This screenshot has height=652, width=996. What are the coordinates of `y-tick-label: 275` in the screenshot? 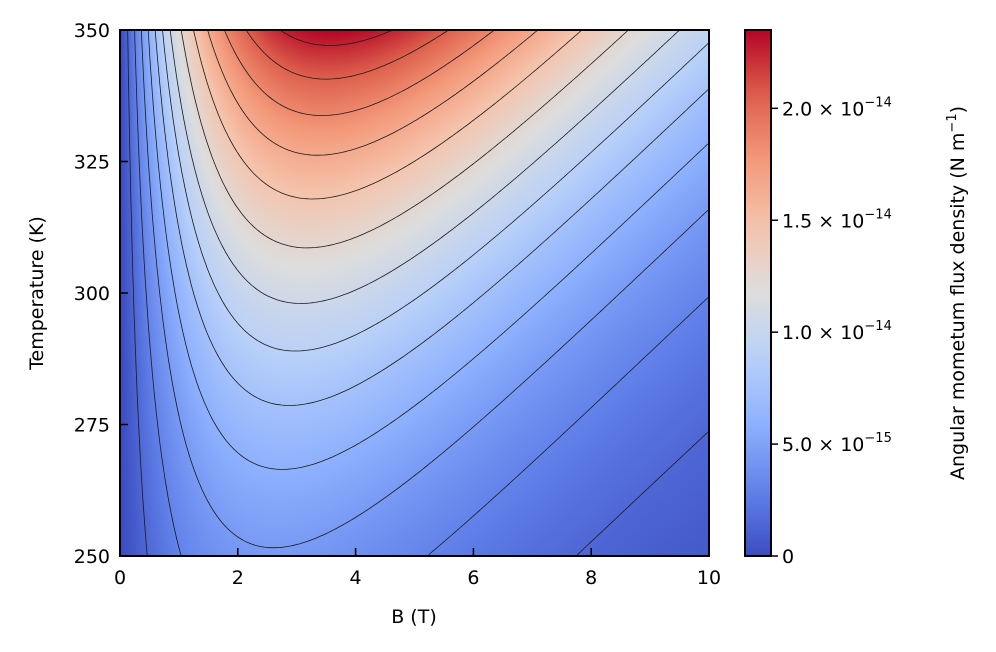 It's located at (92, 426).